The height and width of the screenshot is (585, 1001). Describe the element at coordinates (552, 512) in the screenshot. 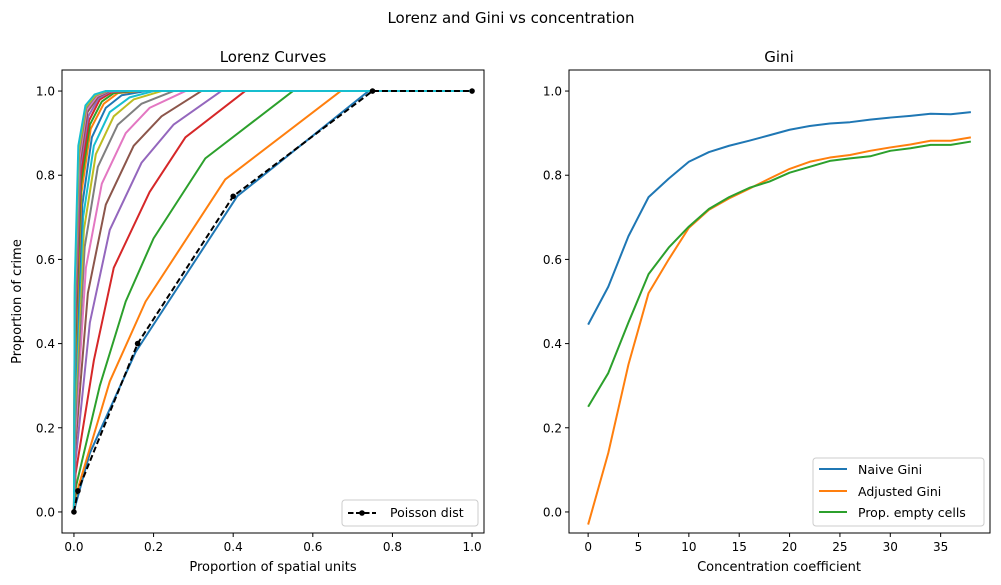

I see `gini-ytick-label: 0.0` at that location.